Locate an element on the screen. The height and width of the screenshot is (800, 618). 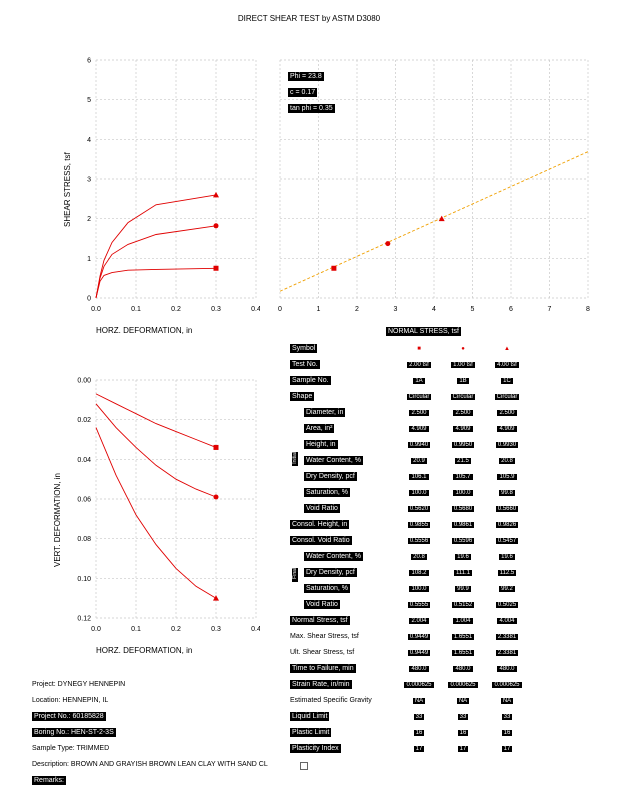
table-row-label: Plasticity Index is located at coordinates (315, 748).